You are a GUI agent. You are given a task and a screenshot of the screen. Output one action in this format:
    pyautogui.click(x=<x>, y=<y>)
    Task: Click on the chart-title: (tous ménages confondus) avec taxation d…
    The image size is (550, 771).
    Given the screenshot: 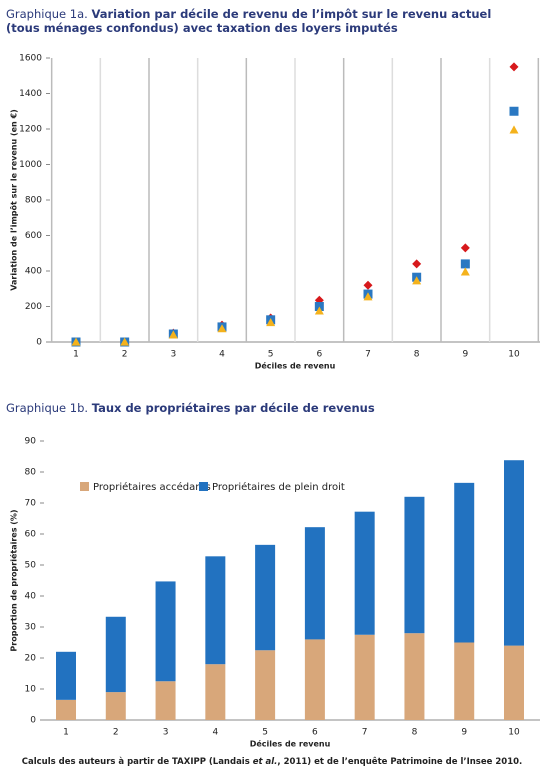 What is the action you would take?
    pyautogui.click(x=202, y=28)
    